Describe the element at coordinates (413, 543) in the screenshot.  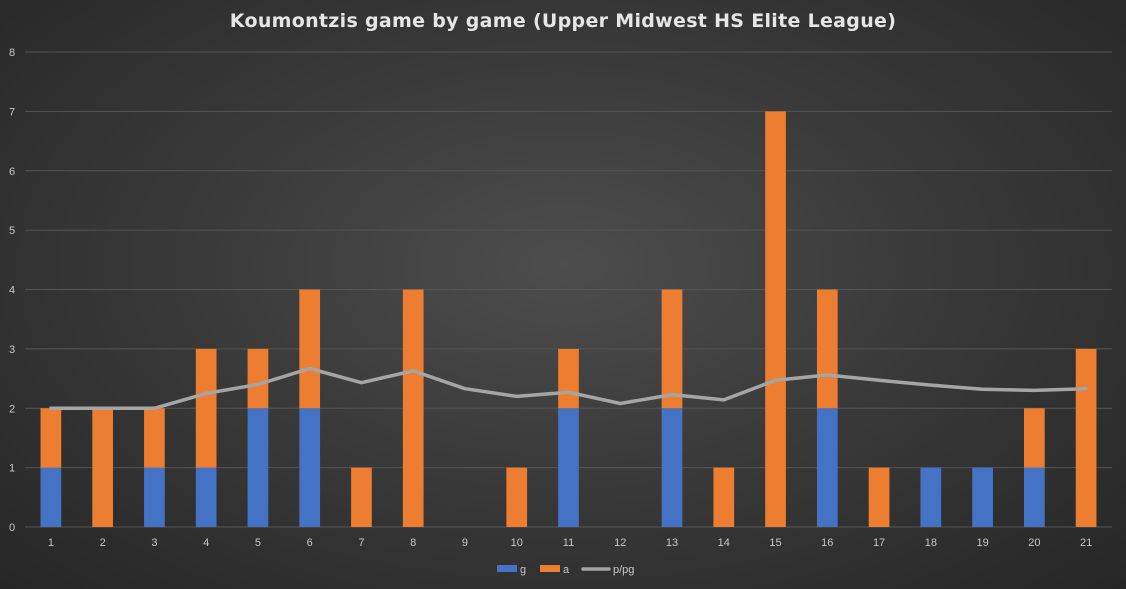
I see `x-tick-label: 8` at that location.